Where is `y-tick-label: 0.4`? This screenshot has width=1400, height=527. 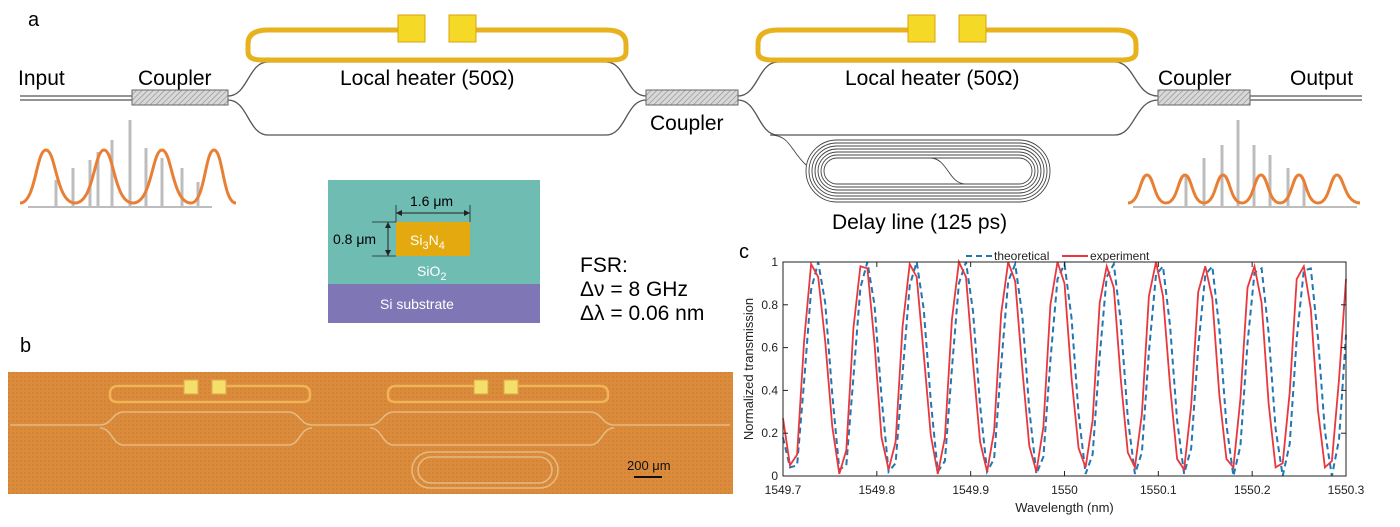
y-tick-label: 0.4 is located at coordinates (769, 390).